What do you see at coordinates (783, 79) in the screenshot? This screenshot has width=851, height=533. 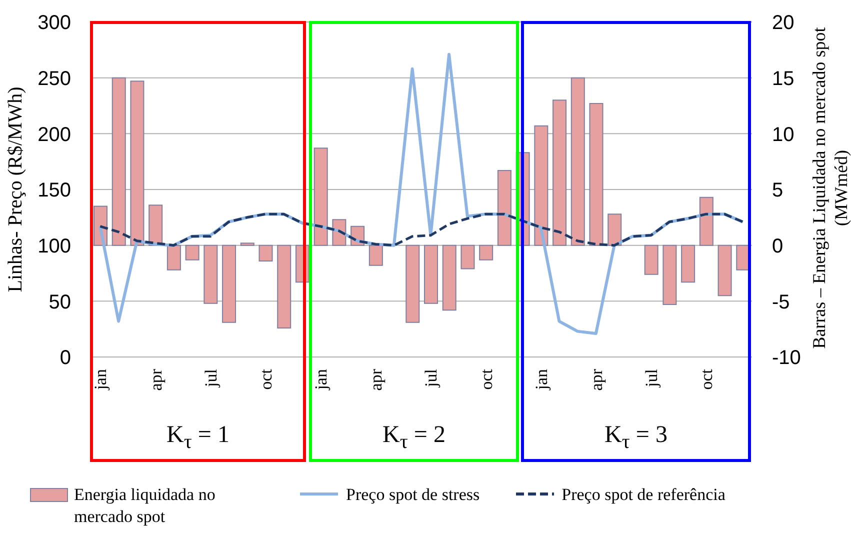 I see `y2-tick-label: 15` at bounding box center [783, 79].